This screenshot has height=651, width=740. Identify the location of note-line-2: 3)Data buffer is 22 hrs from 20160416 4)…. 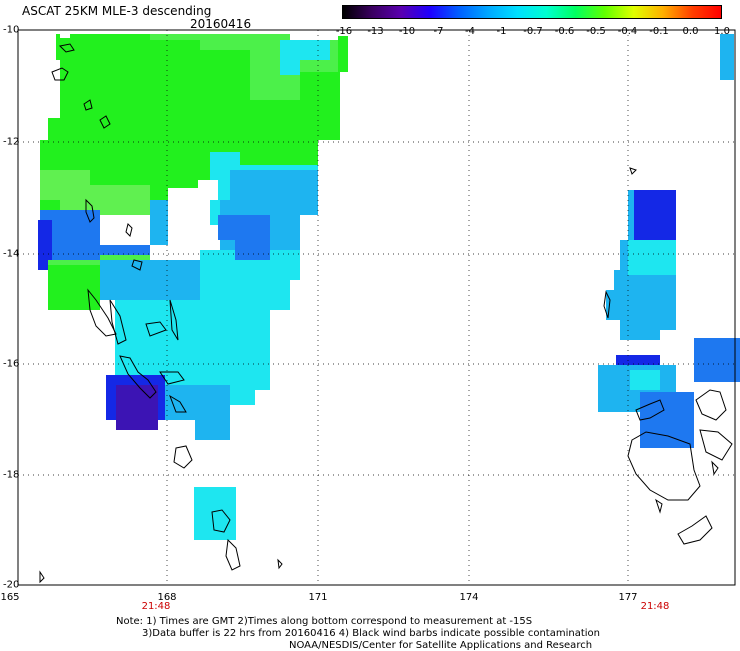
(371, 633).